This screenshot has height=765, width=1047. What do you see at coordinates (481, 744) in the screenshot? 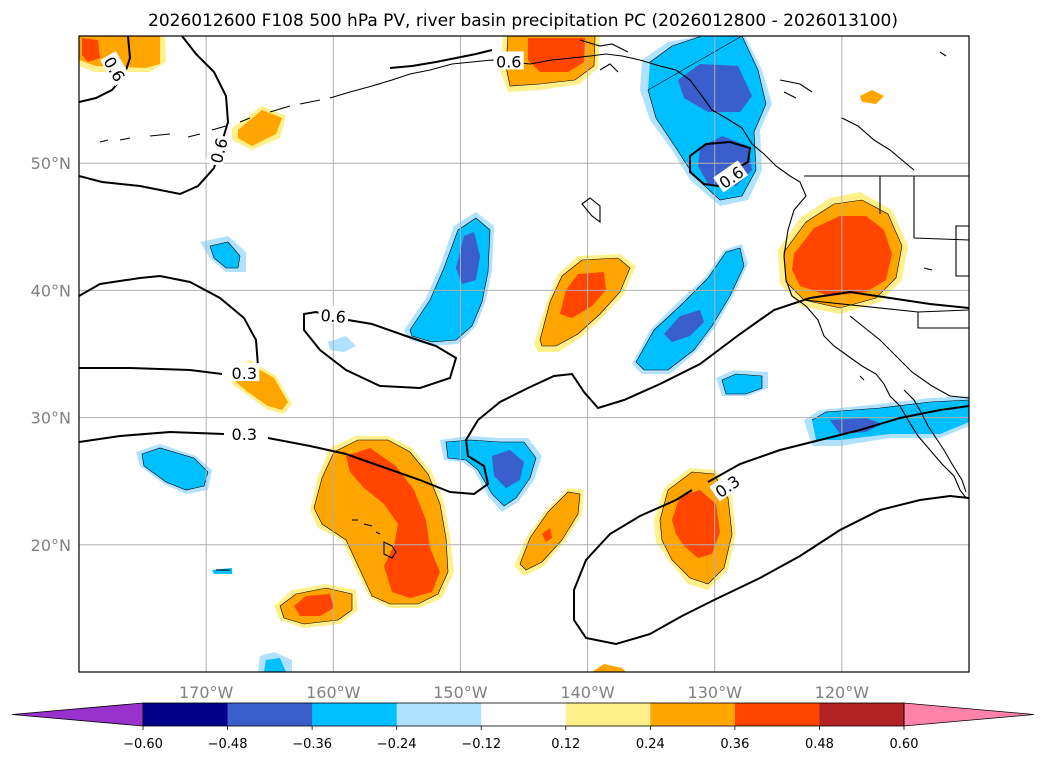
I see `colorbar-tick-label: −0.12` at bounding box center [481, 744].